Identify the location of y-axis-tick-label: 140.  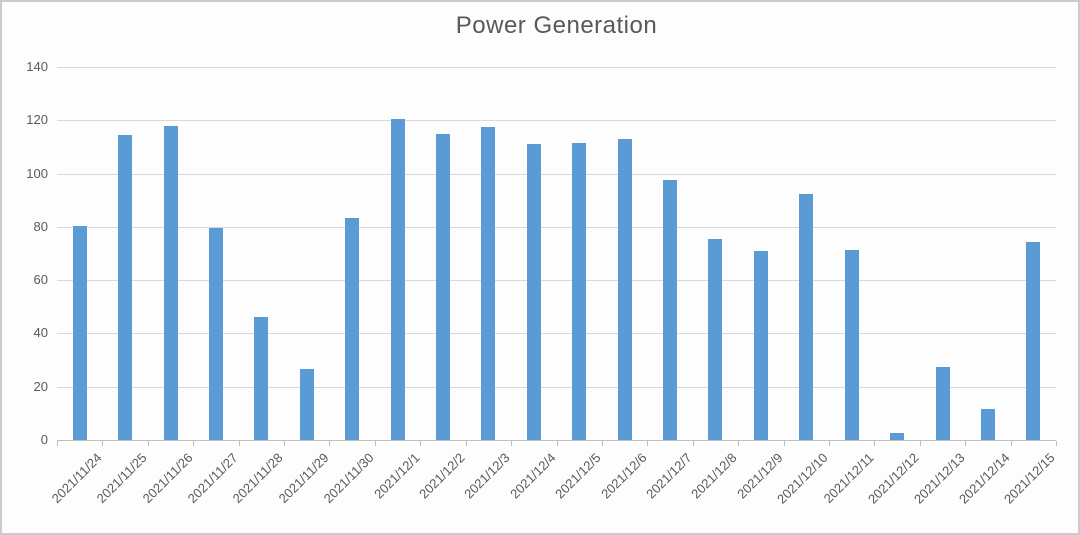
(37, 66).